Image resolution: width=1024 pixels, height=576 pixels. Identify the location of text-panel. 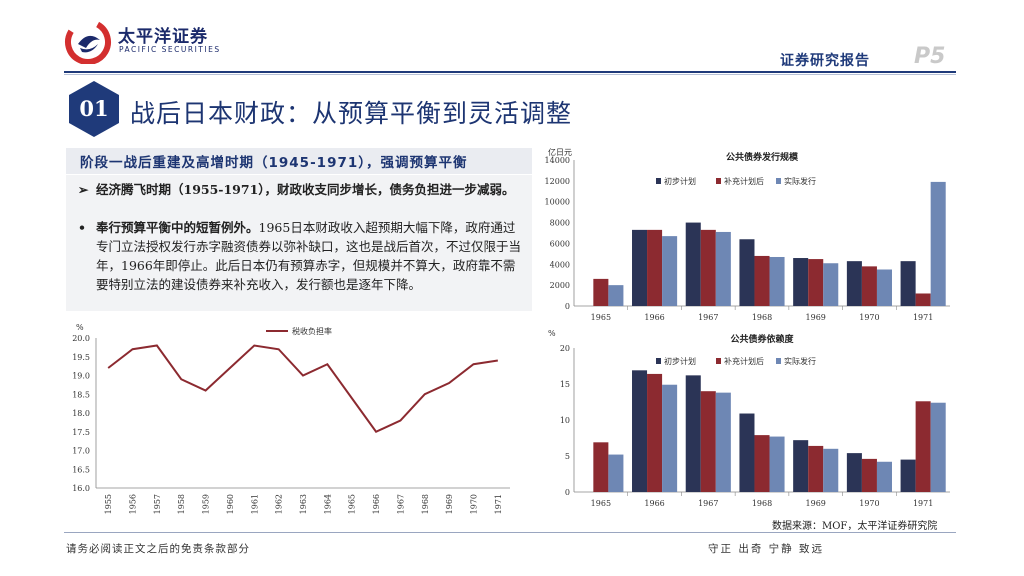
(299, 243).